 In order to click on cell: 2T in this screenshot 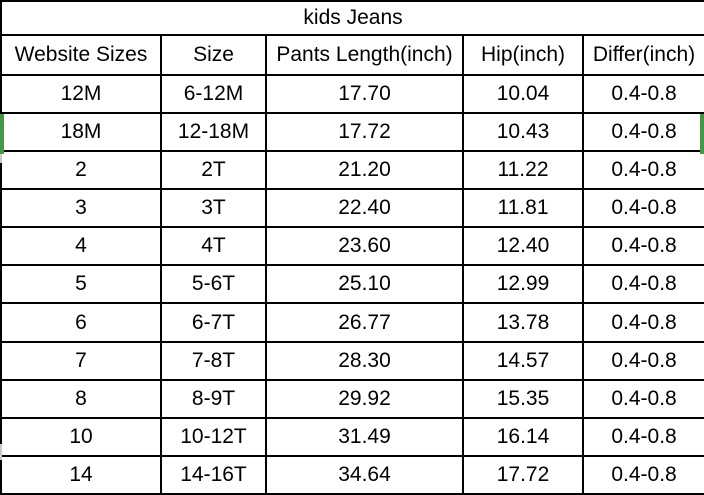, I will do `click(213, 170)`.